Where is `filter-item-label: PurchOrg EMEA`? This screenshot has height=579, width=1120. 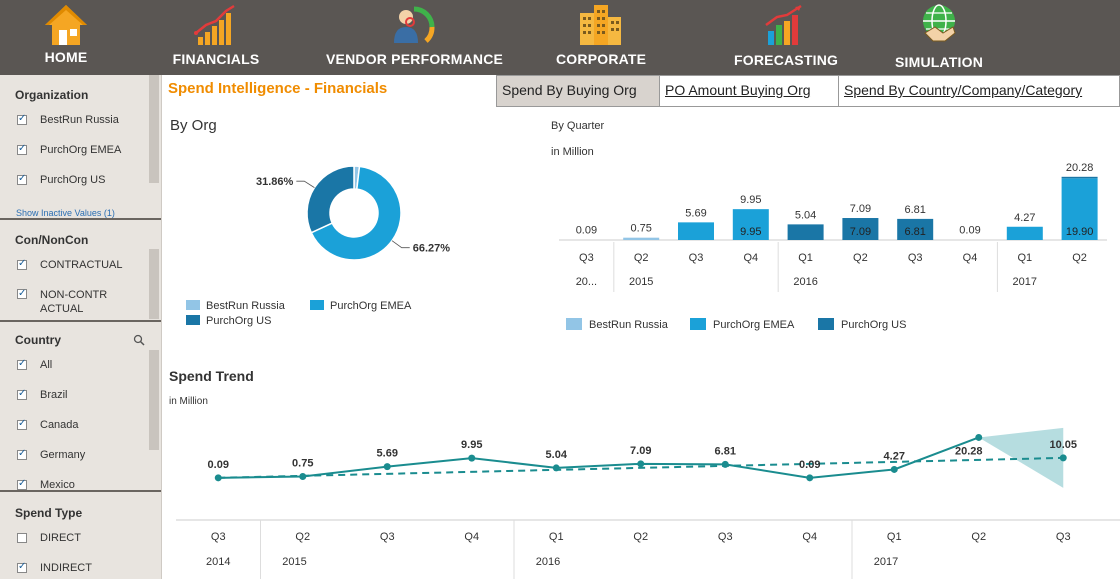 filter-item-label: PurchOrg EMEA is located at coordinates (81, 150).